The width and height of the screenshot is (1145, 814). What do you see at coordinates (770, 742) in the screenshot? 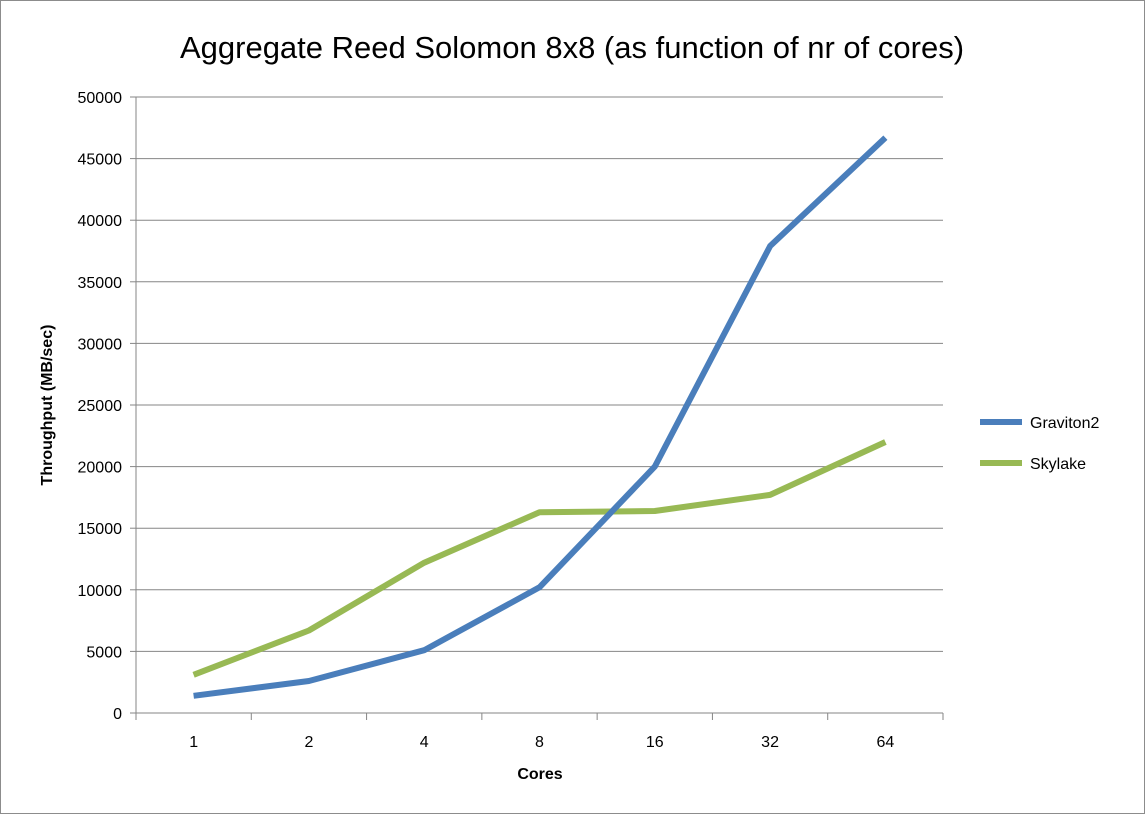
I see `x-tick-label: 32` at bounding box center [770, 742].